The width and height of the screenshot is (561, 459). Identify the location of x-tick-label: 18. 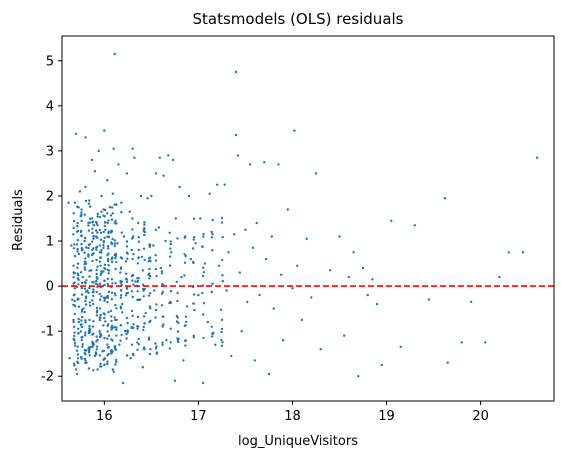
(292, 416).